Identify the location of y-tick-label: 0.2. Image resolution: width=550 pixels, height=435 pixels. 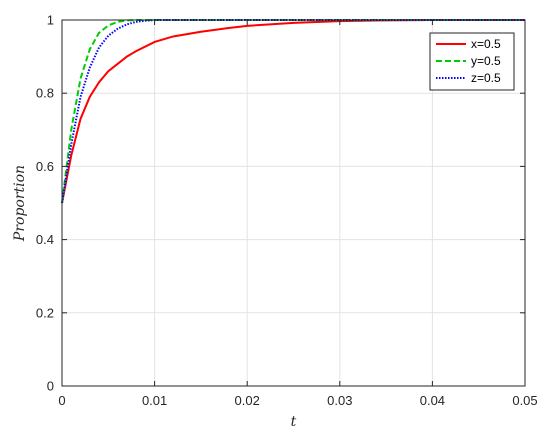
(45, 312).